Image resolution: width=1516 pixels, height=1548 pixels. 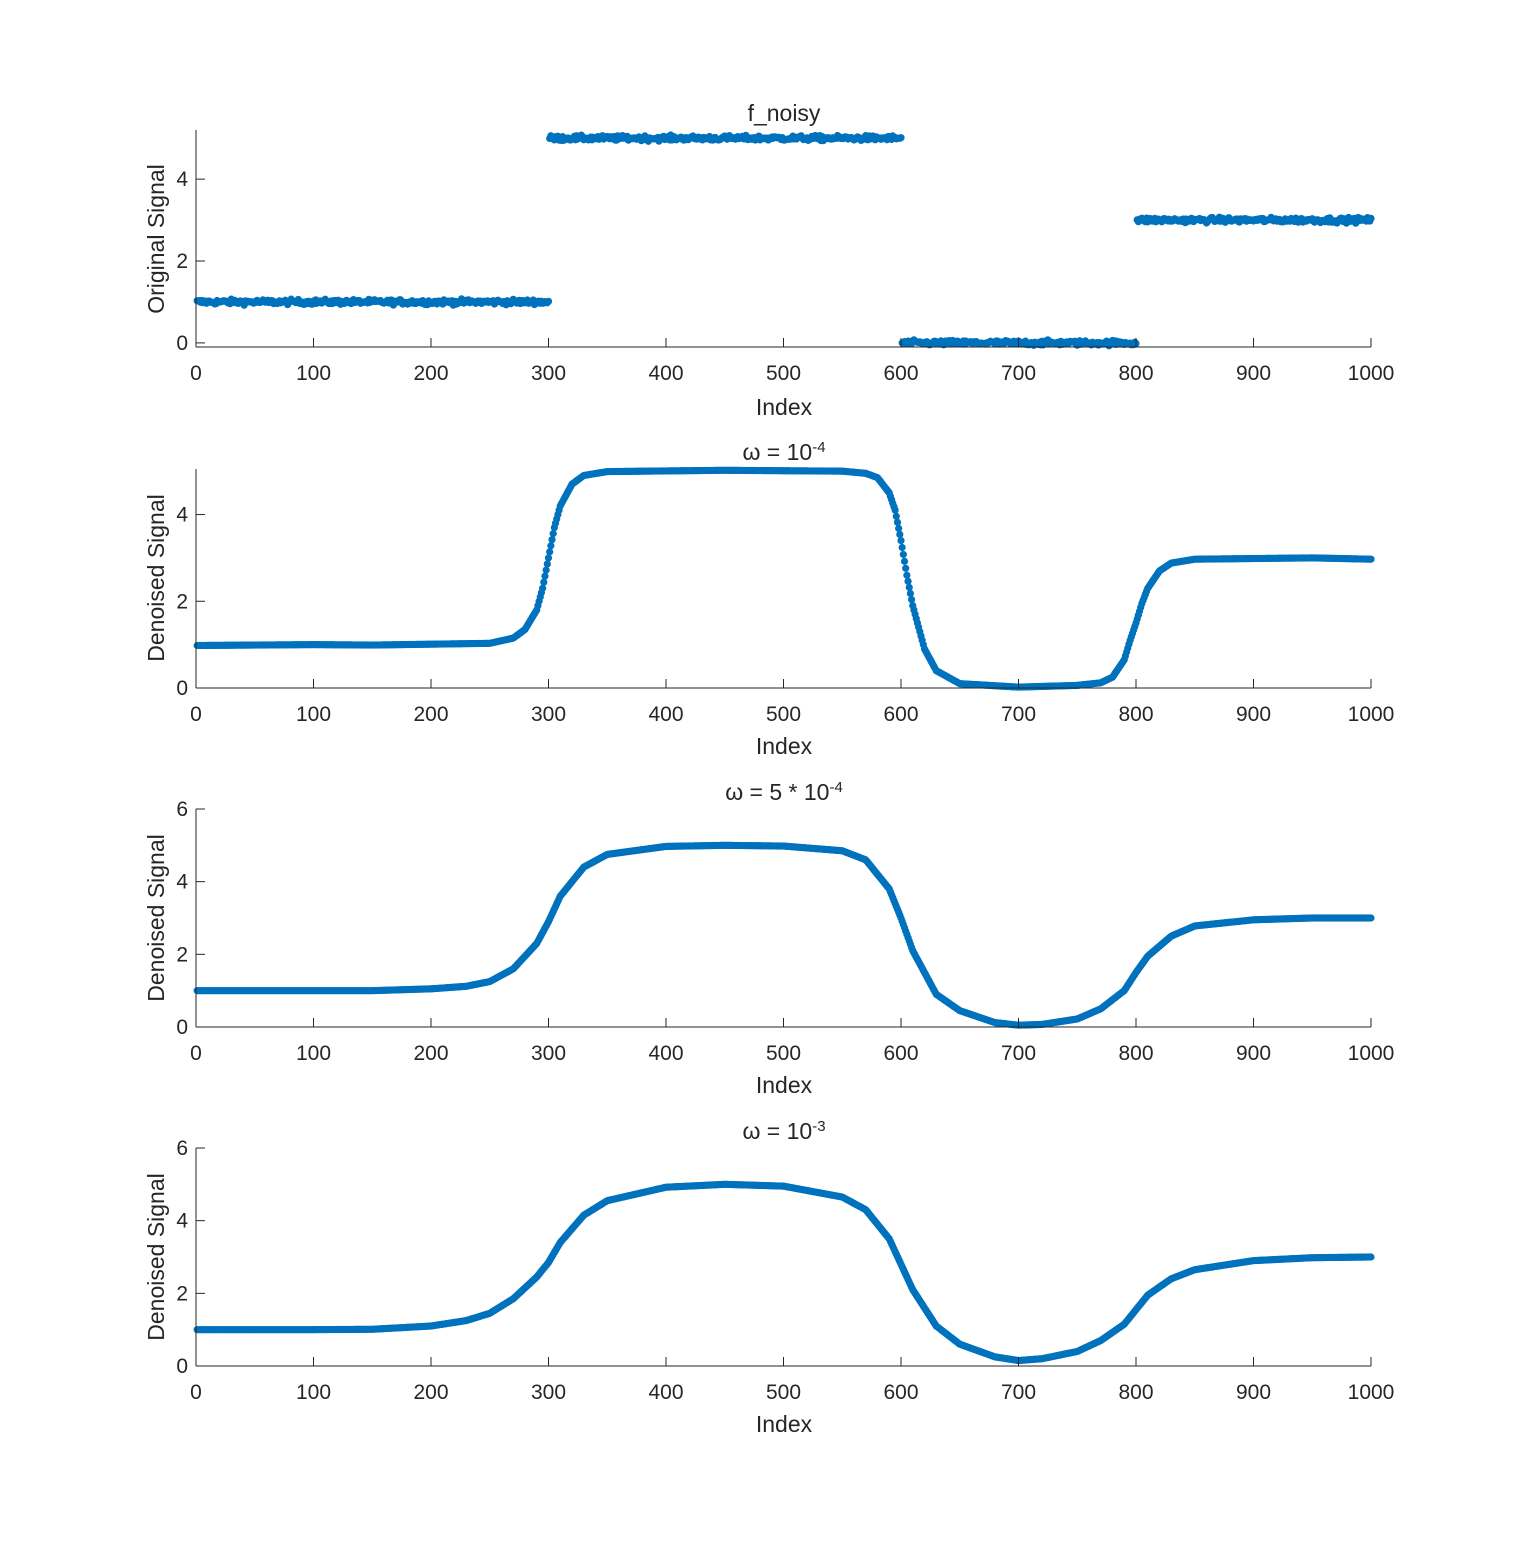 I want to click on title-base: ω = 10, so click(x=777, y=1131).